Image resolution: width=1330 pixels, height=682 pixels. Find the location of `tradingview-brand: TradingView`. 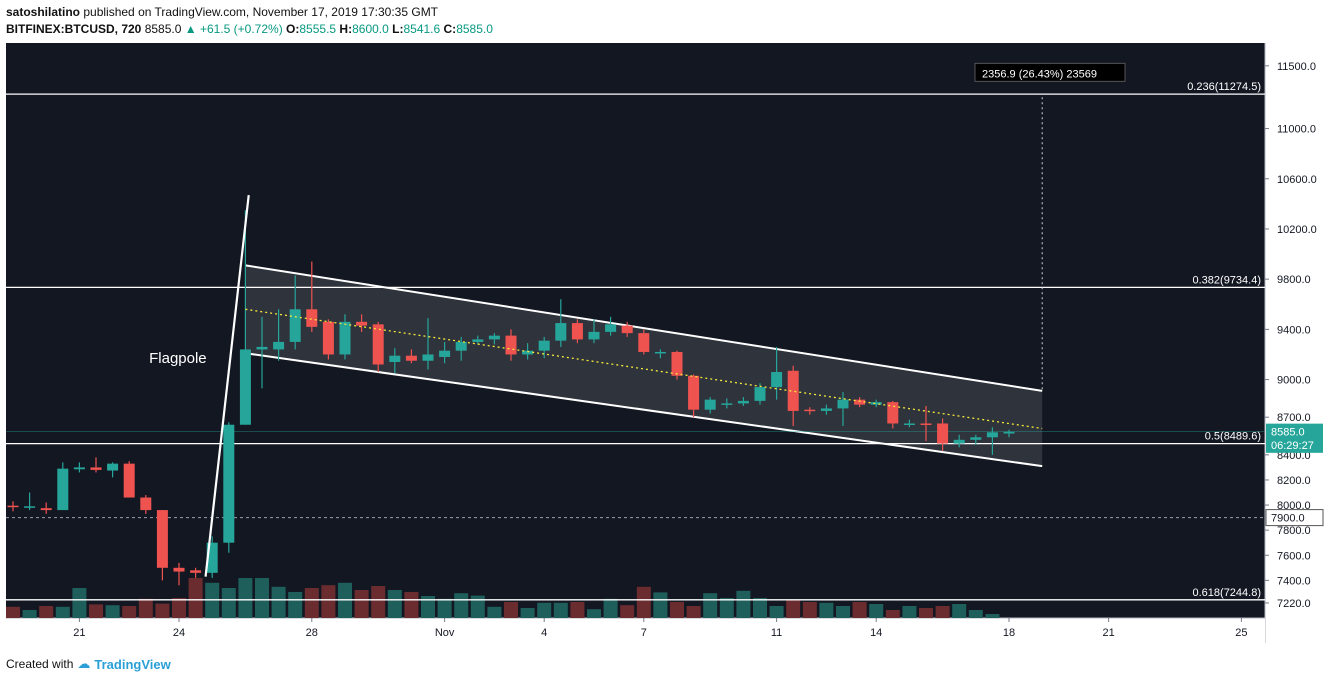

tradingview-brand: TradingView is located at coordinates (132, 664).